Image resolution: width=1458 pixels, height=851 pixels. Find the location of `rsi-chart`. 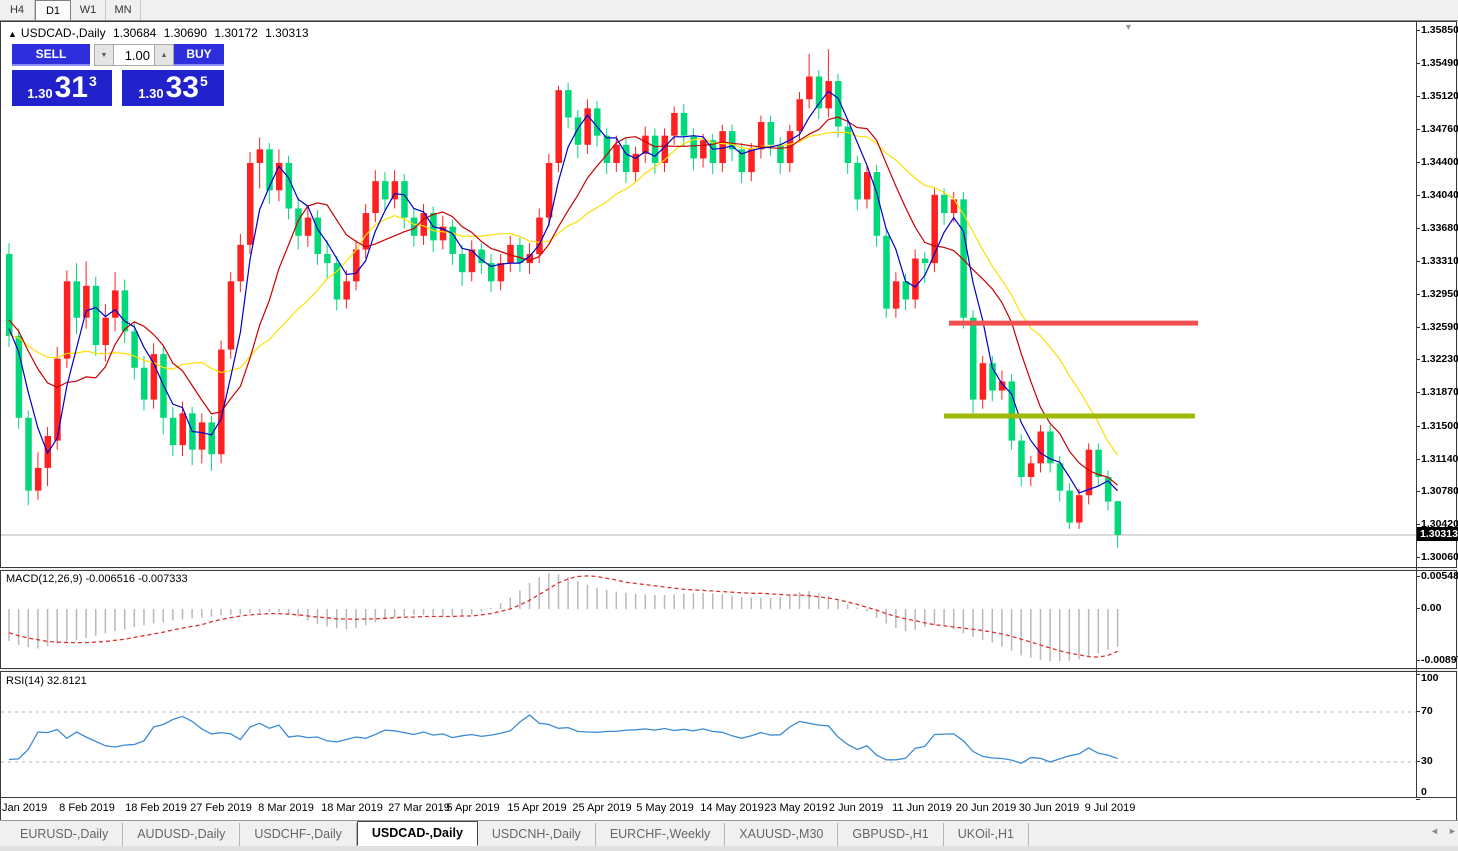

rsi-chart is located at coordinates (709, 734).